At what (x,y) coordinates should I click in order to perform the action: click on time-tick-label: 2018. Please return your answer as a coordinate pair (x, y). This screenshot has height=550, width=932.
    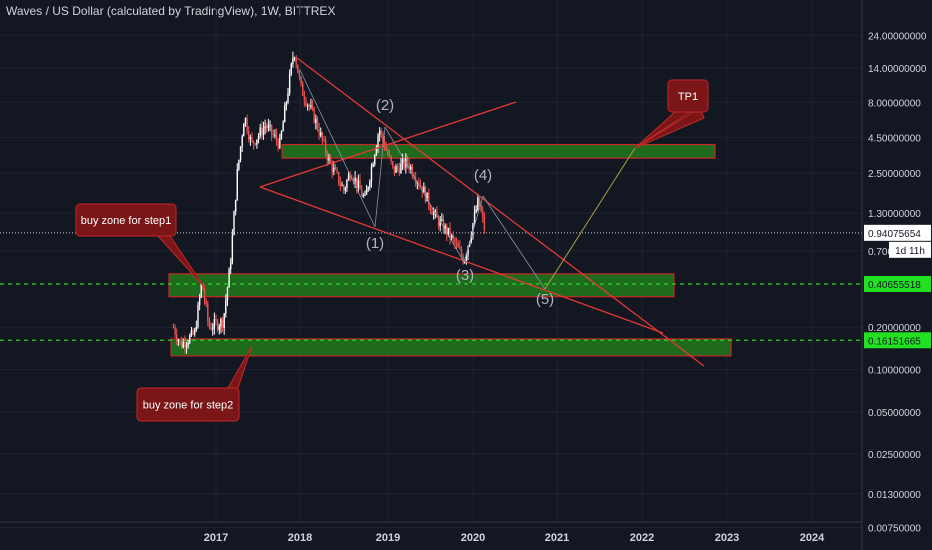
    Looking at the image, I should click on (300, 538).